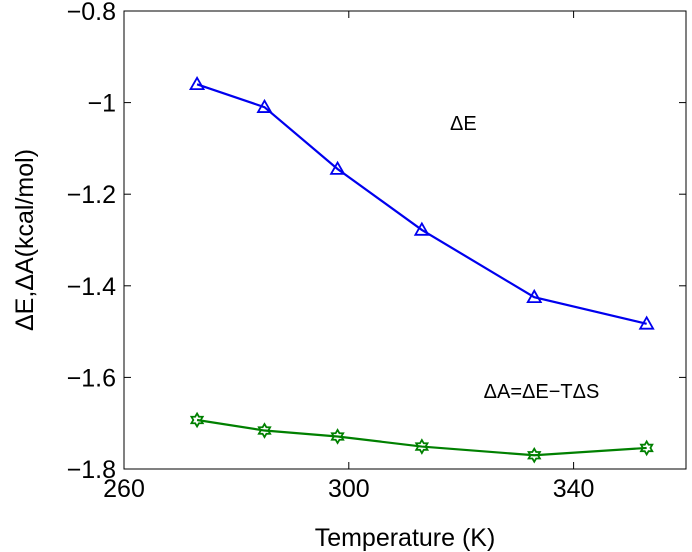  I want to click on annotation-text: ΔA=ΔE−TΔS, so click(542, 392).